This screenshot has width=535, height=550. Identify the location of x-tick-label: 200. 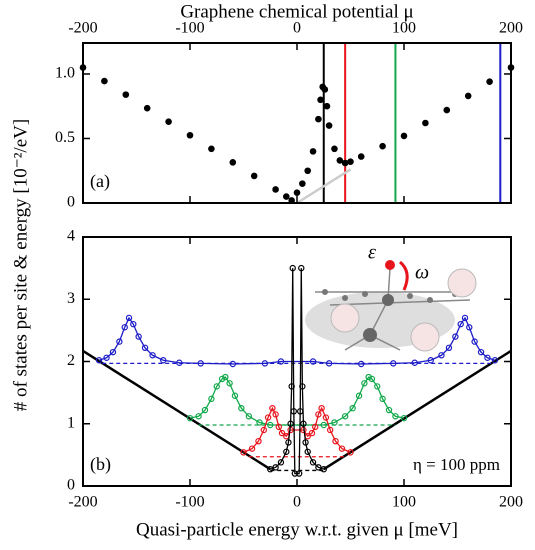
(511, 28).